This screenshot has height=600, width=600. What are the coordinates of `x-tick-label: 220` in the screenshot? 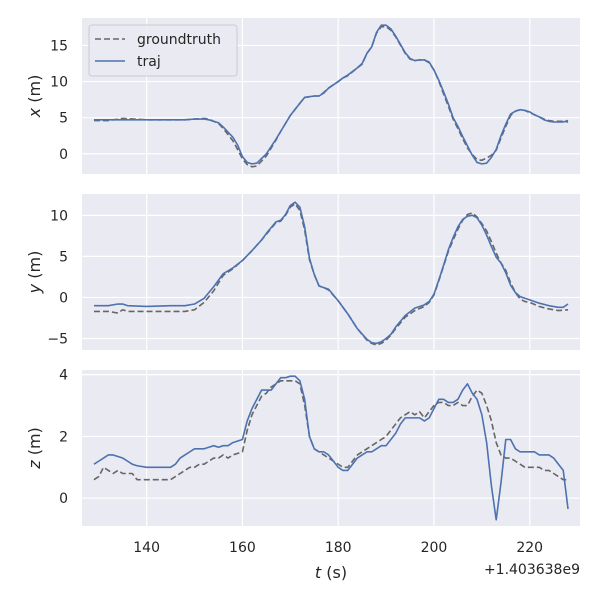 It's located at (529, 548).